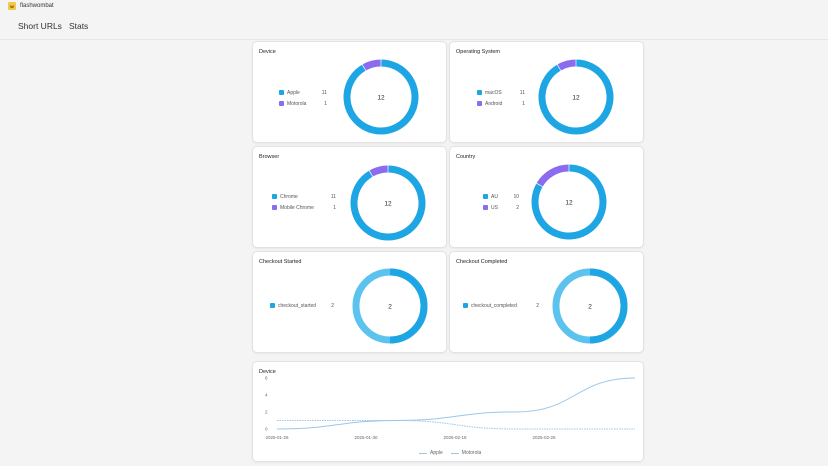 Image resolution: width=828 pixels, height=466 pixels. I want to click on legend: checkout_completed 2, so click(503, 305).